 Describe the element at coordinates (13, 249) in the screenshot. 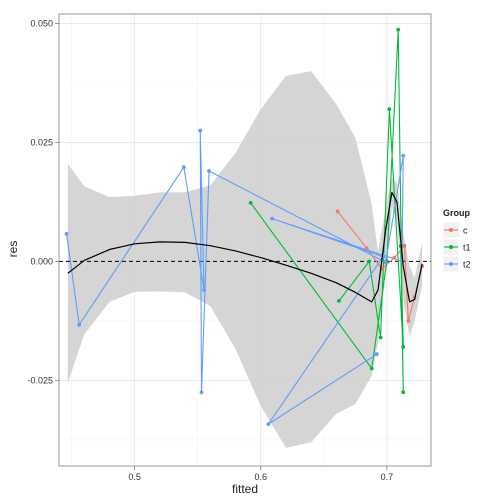

I see `y-axis-title: res` at that location.